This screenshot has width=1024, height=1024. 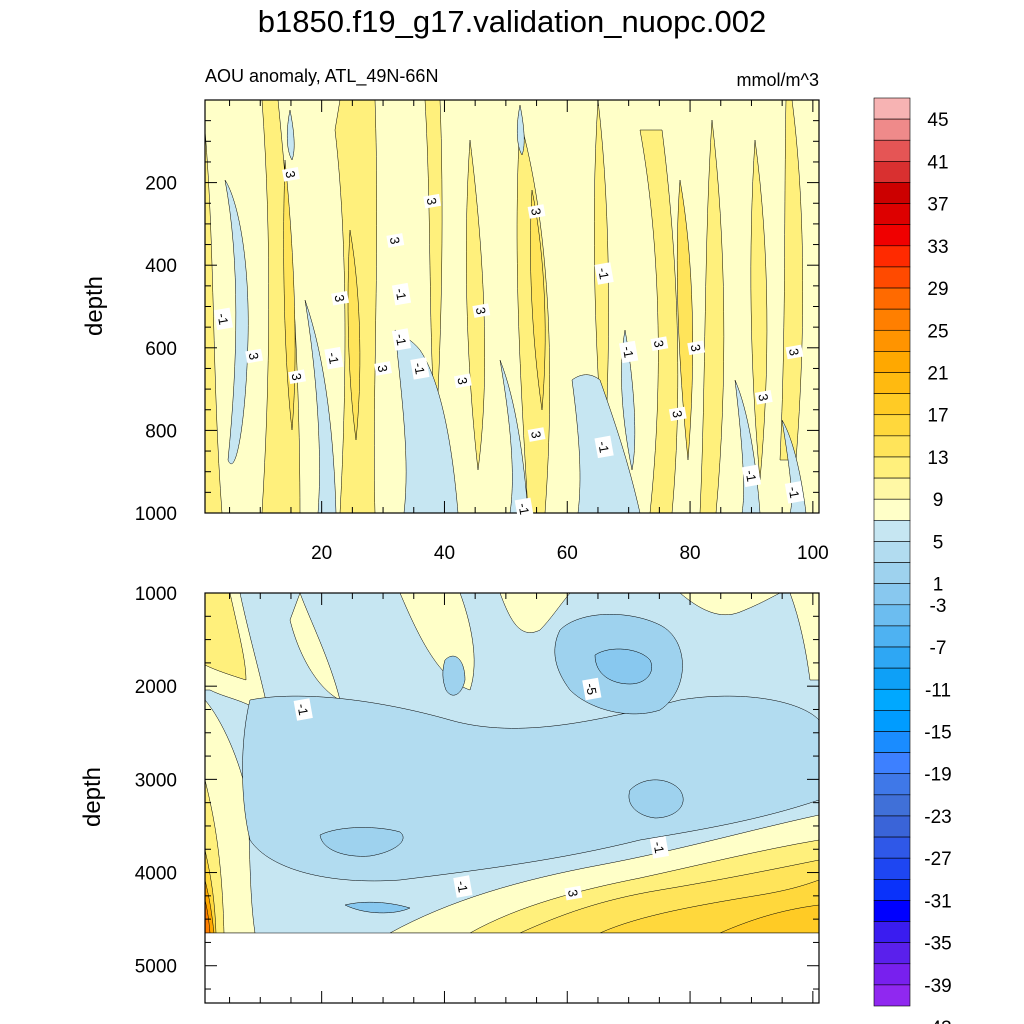 What do you see at coordinates (937, 732) in the screenshot?
I see `colorbar-label: -15` at bounding box center [937, 732].